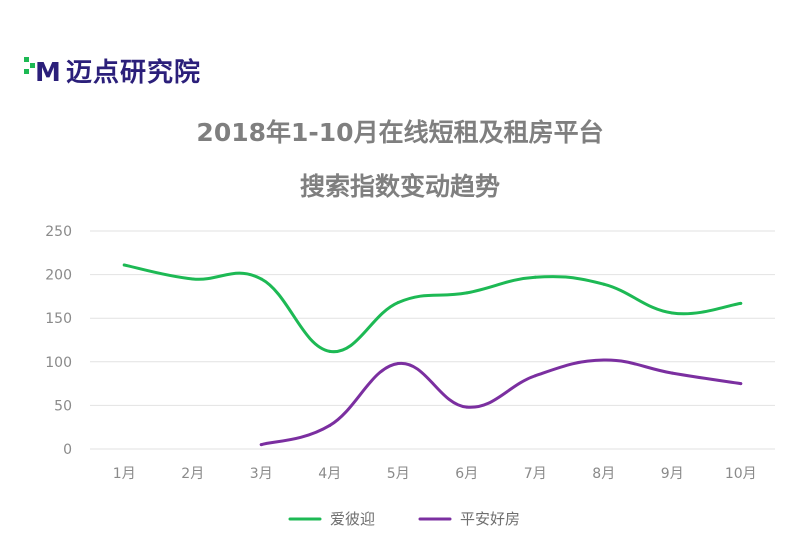  I want to click on legend-label: 平安好房, so click(490, 519).